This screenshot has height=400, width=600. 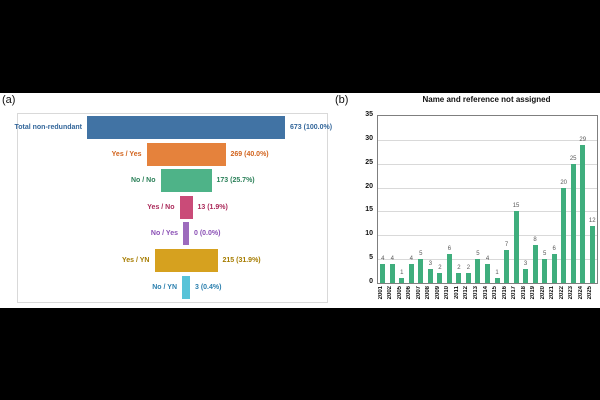 I want to click on funnel-row: No / Yes 0 (0.0%), so click(x=172, y=234).